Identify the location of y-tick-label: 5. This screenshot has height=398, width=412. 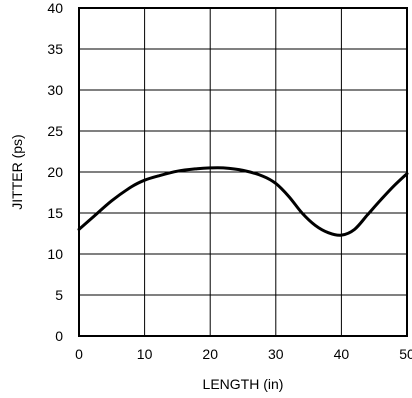
(59, 295).